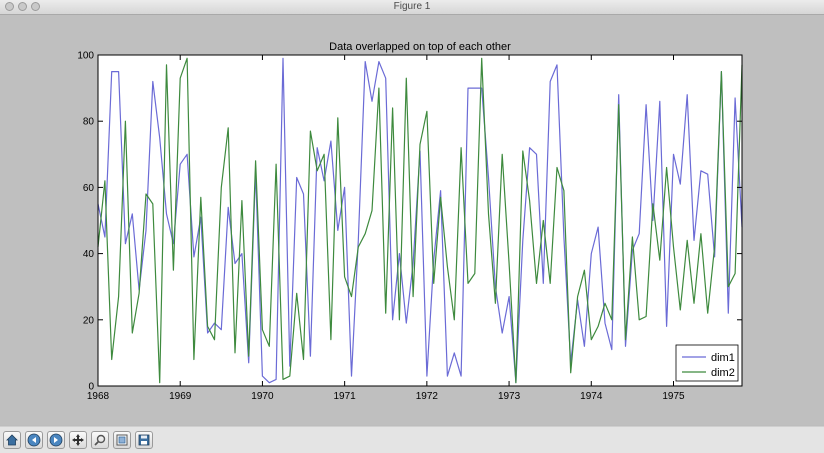  I want to click on y-tick-label: 80, so click(89, 122).